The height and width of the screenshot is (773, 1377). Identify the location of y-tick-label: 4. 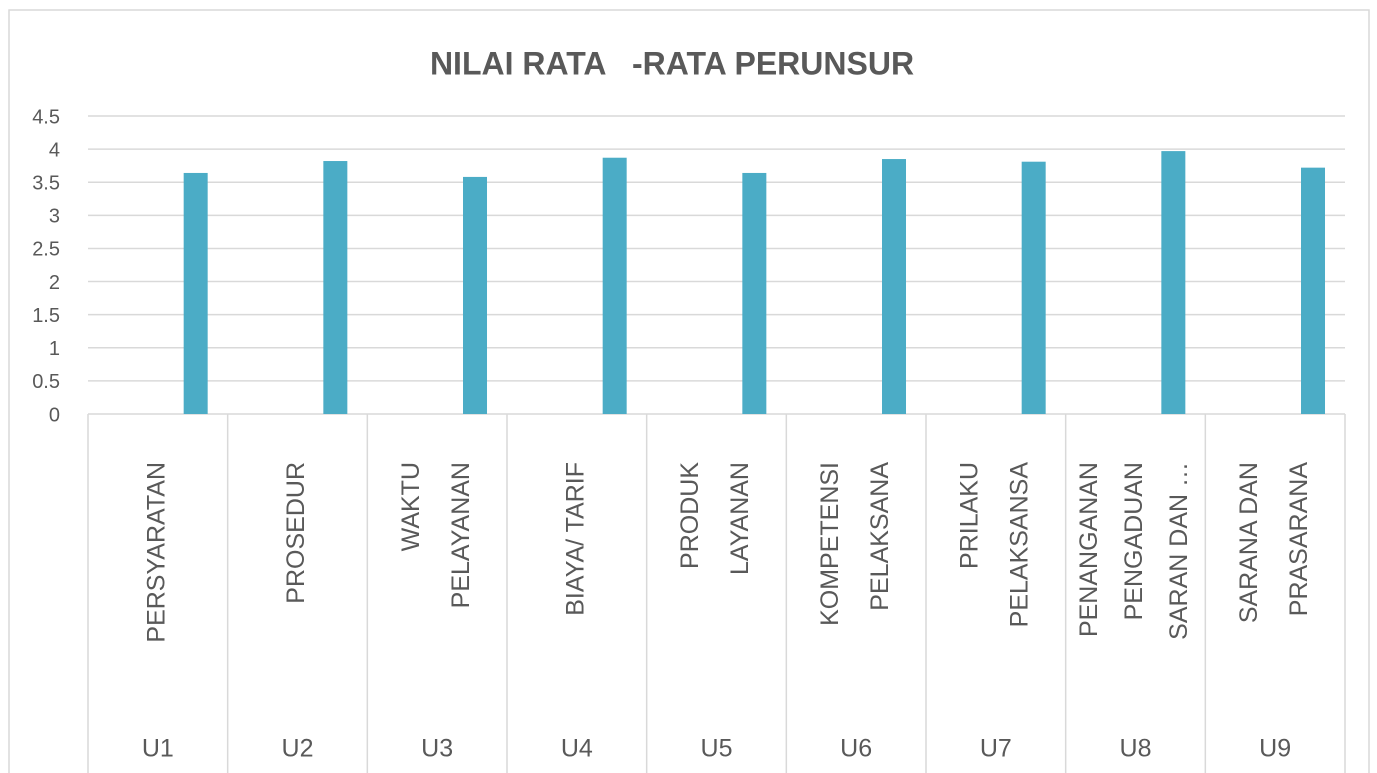
(54, 150).